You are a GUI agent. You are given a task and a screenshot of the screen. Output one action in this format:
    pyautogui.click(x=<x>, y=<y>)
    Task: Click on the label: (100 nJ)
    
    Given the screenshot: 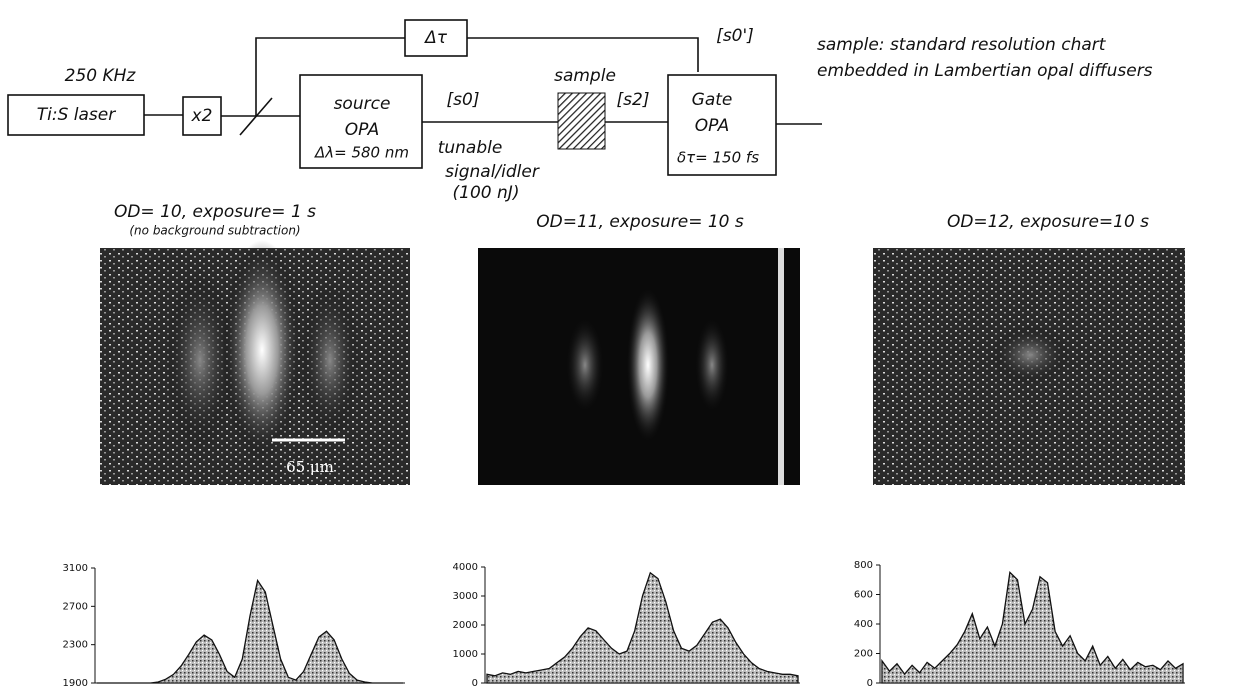 What is the action you would take?
    pyautogui.click(x=486, y=193)
    